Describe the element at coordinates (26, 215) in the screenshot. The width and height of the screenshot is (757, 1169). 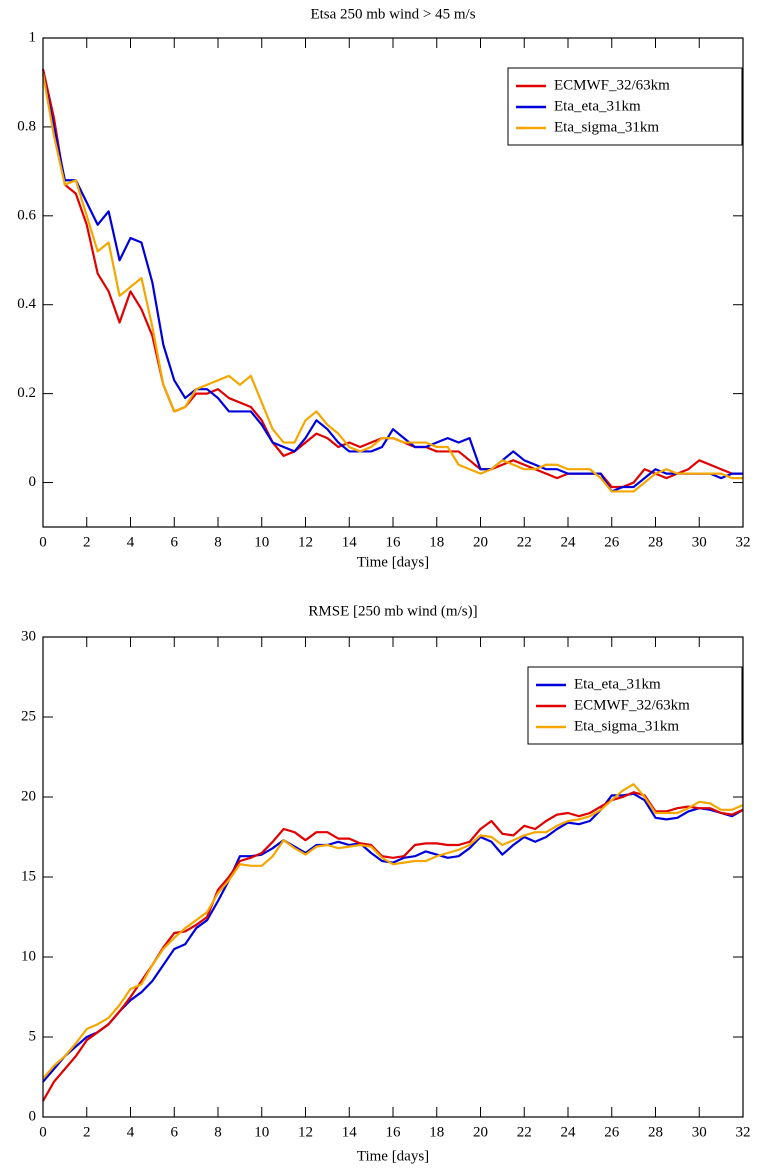
I see `y-tick-label: 0.6` at that location.